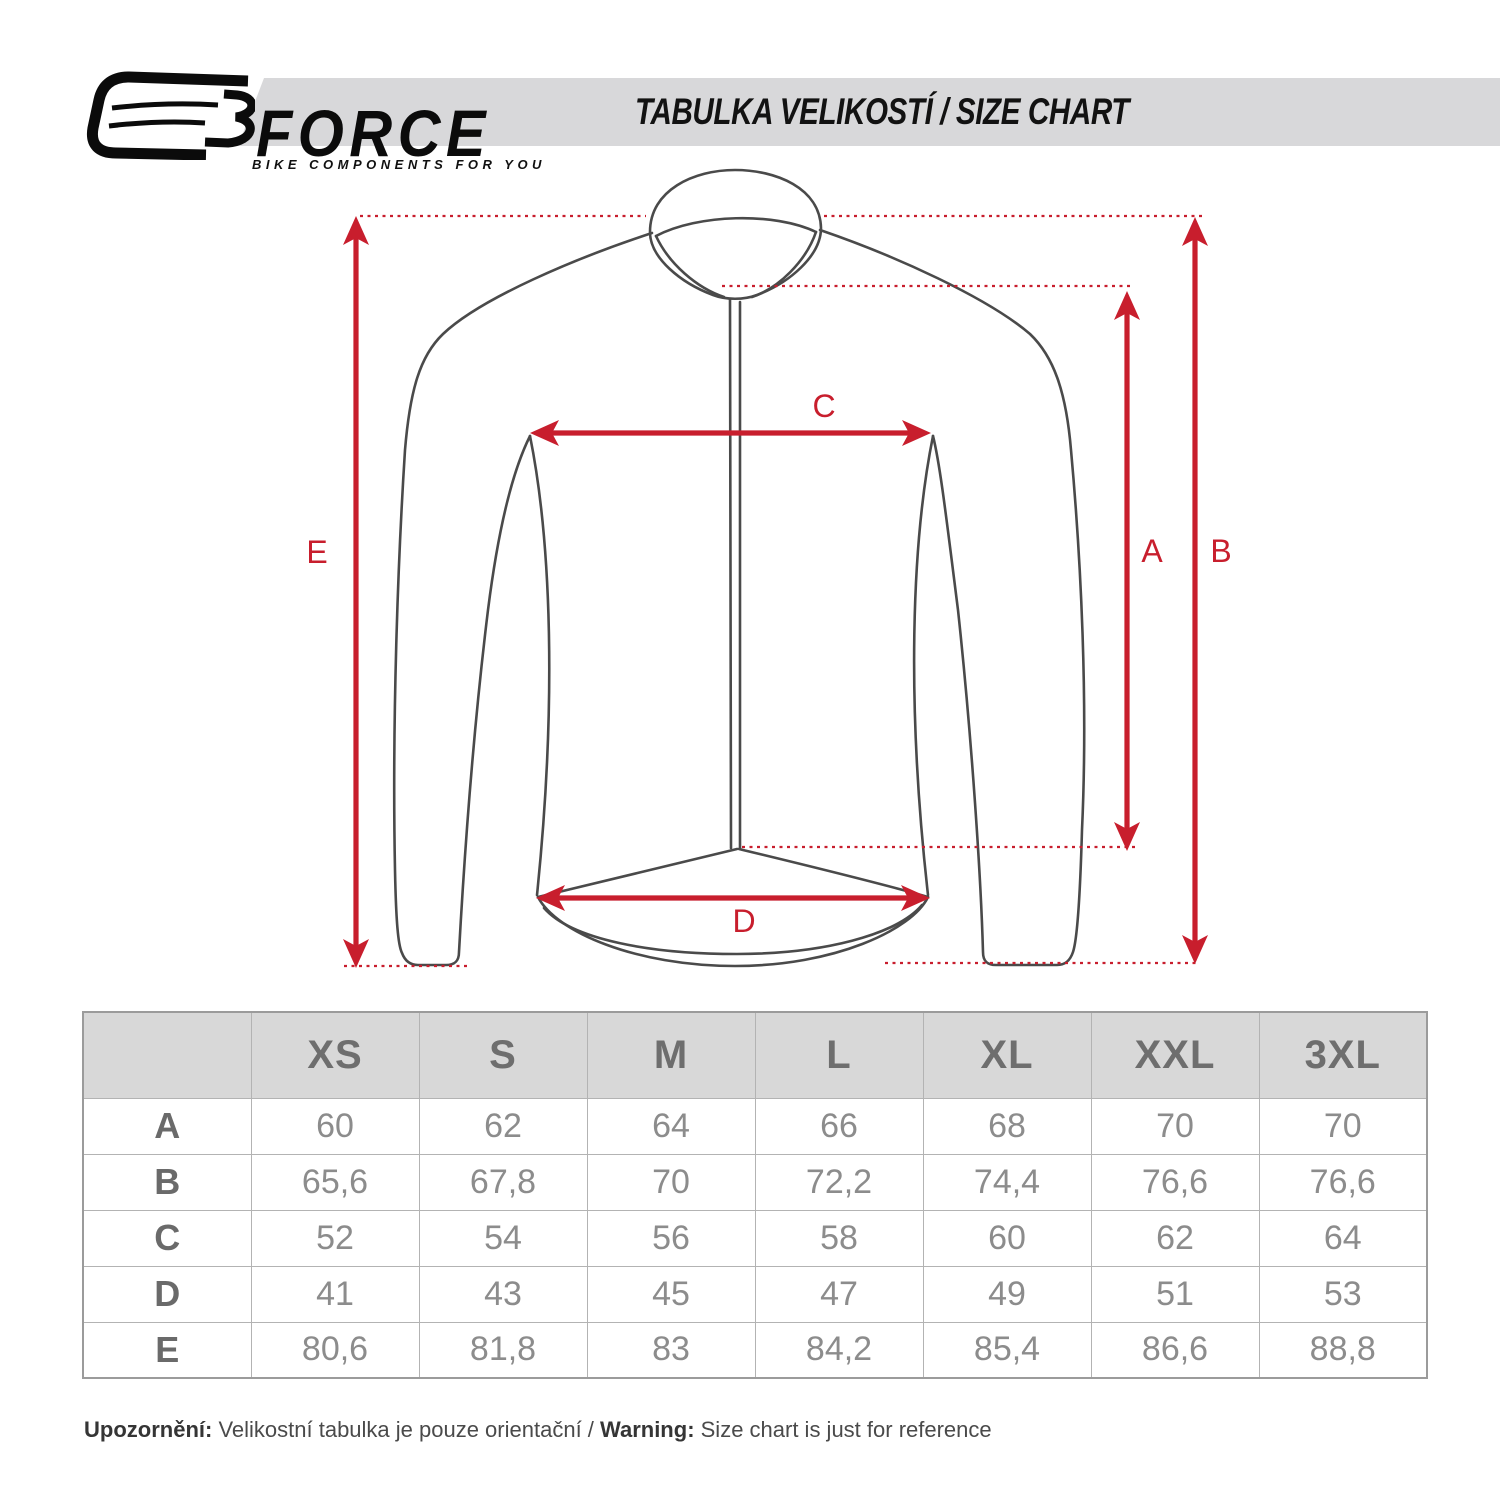  Describe the element at coordinates (843, 1429) in the screenshot. I see `footnote-text-en: Size chart is just for reference` at that location.